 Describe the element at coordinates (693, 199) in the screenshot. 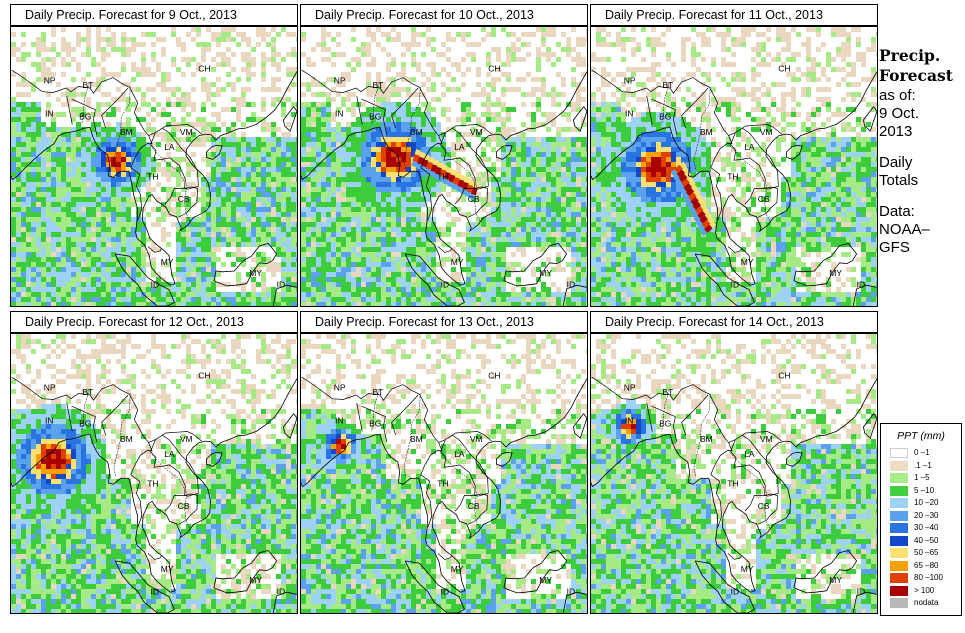

I see `rain-band` at that location.